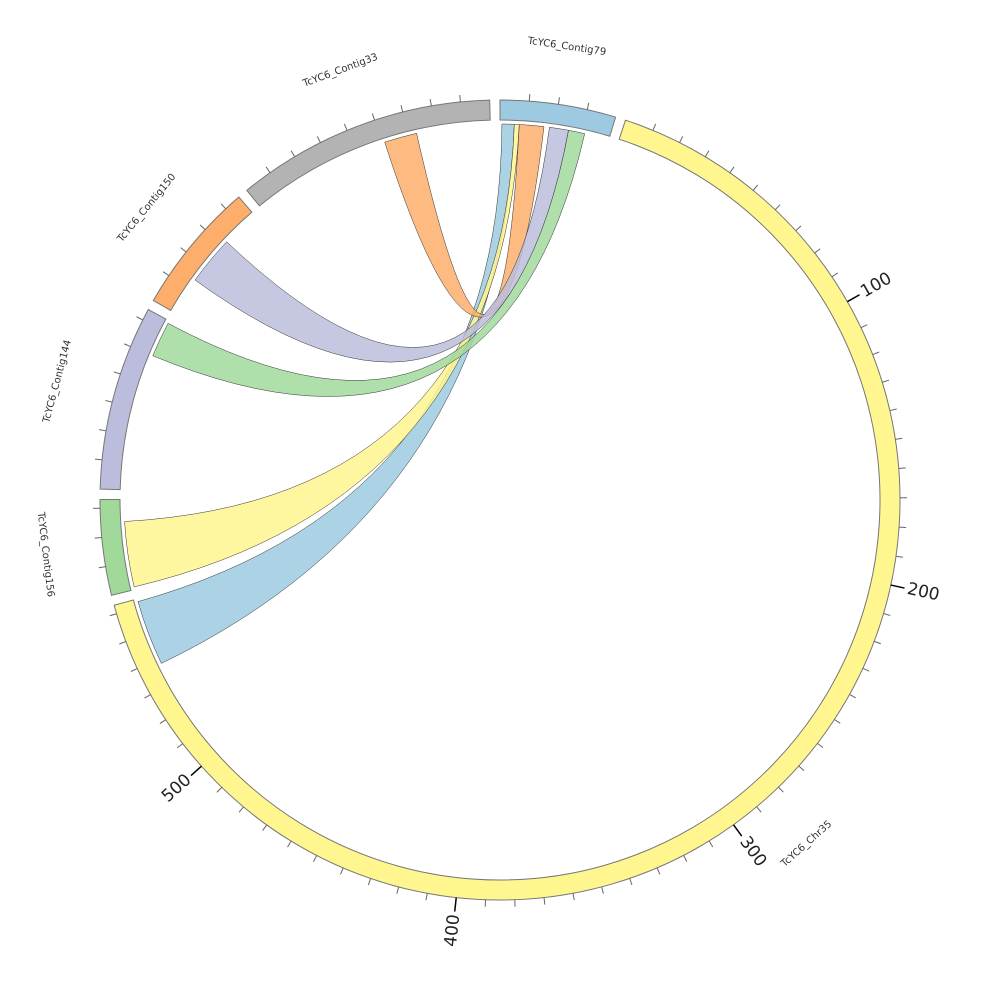 The height and width of the screenshot is (1000, 1000). What do you see at coordinates (876, 284) in the screenshot?
I see `tick-label-100: 100` at bounding box center [876, 284].